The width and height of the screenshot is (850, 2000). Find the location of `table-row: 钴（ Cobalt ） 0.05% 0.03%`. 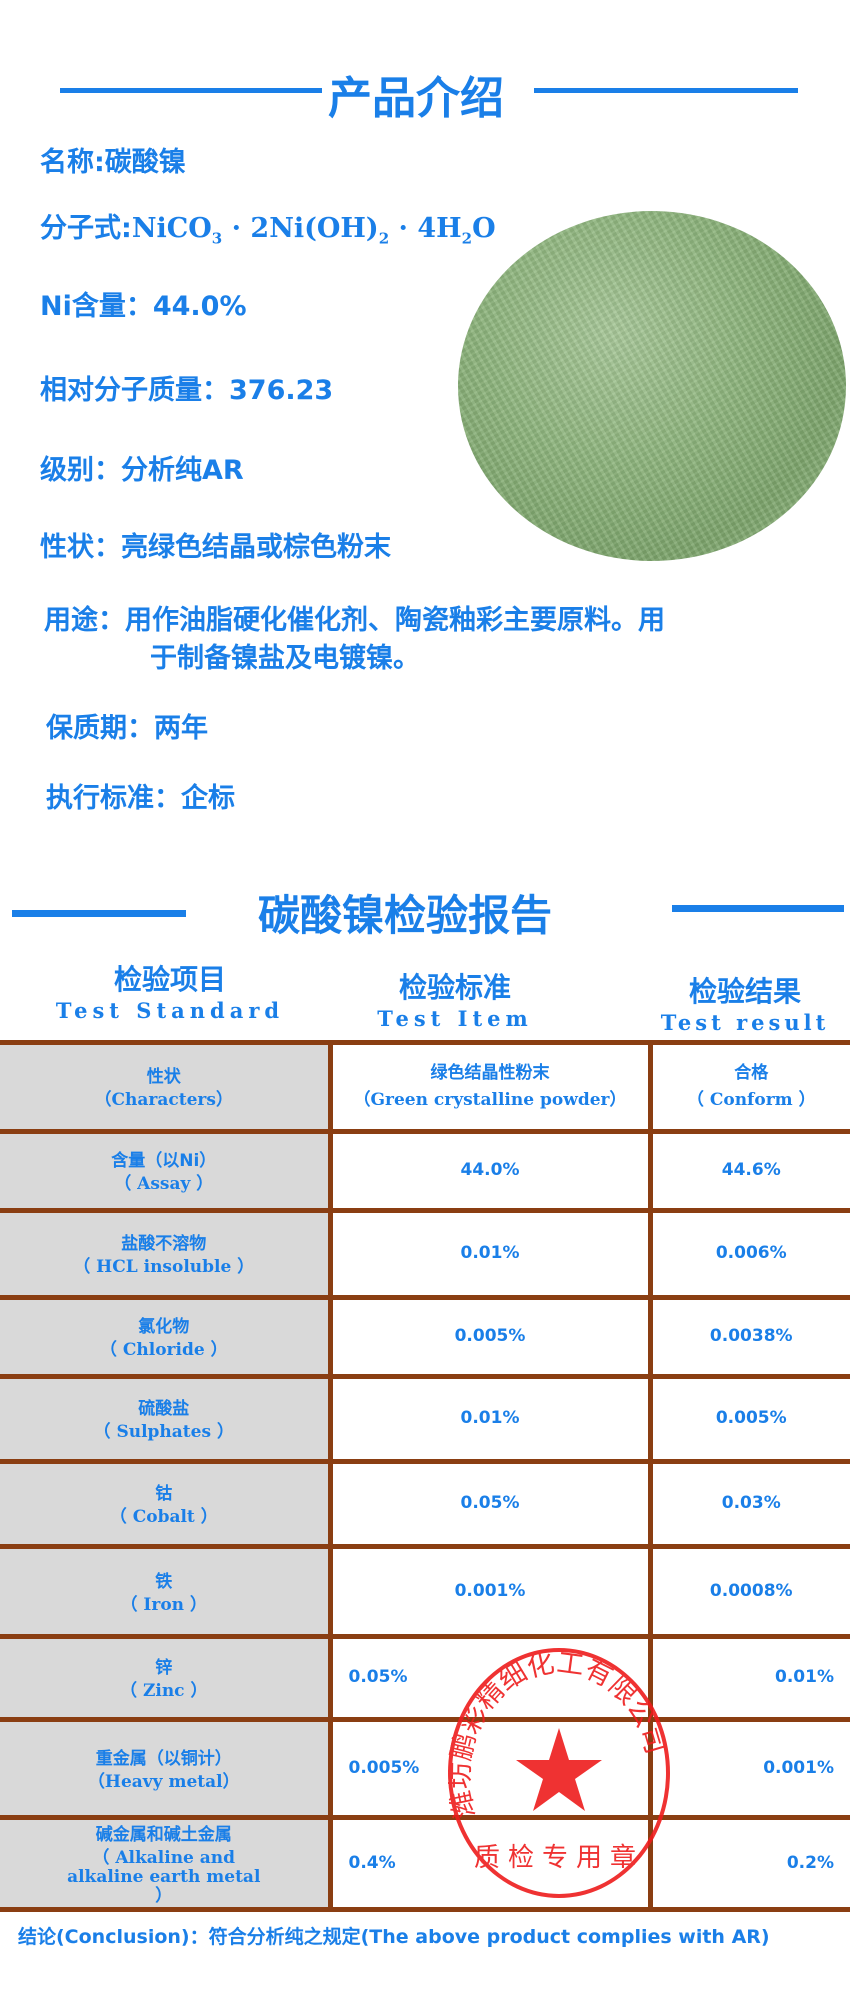

table-row: 钴（ Cobalt ） 0.05% 0.03% is located at coordinates (425, 1504).